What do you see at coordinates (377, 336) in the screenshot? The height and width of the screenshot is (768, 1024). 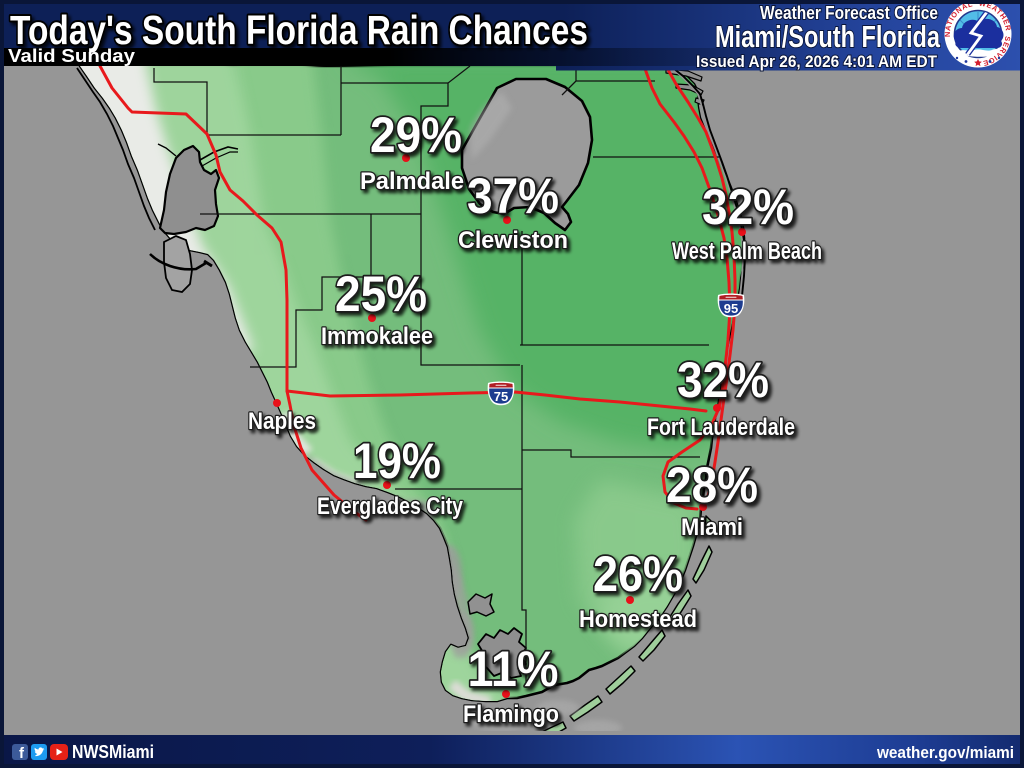 I see `svg-text: Immokalee` at bounding box center [377, 336].